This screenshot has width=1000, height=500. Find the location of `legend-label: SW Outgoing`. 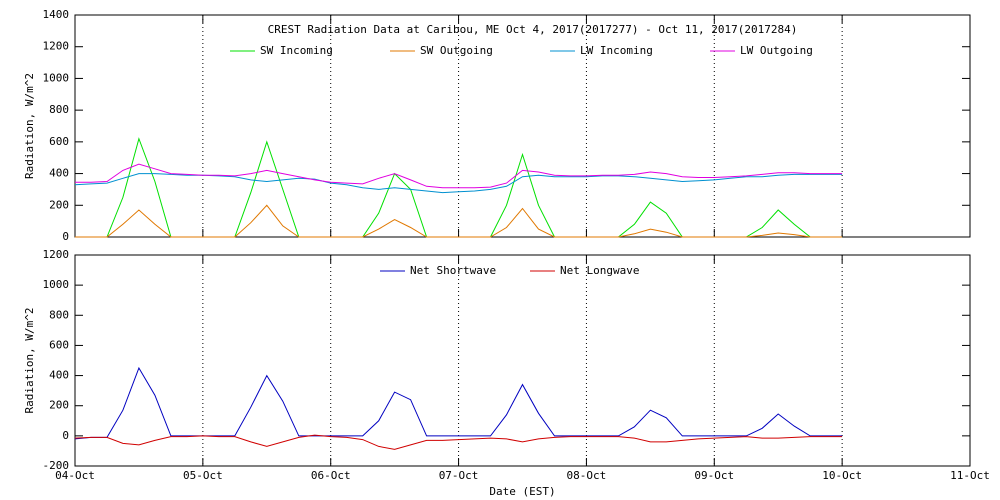

legend-label: SW Outgoing is located at coordinates (456, 50).